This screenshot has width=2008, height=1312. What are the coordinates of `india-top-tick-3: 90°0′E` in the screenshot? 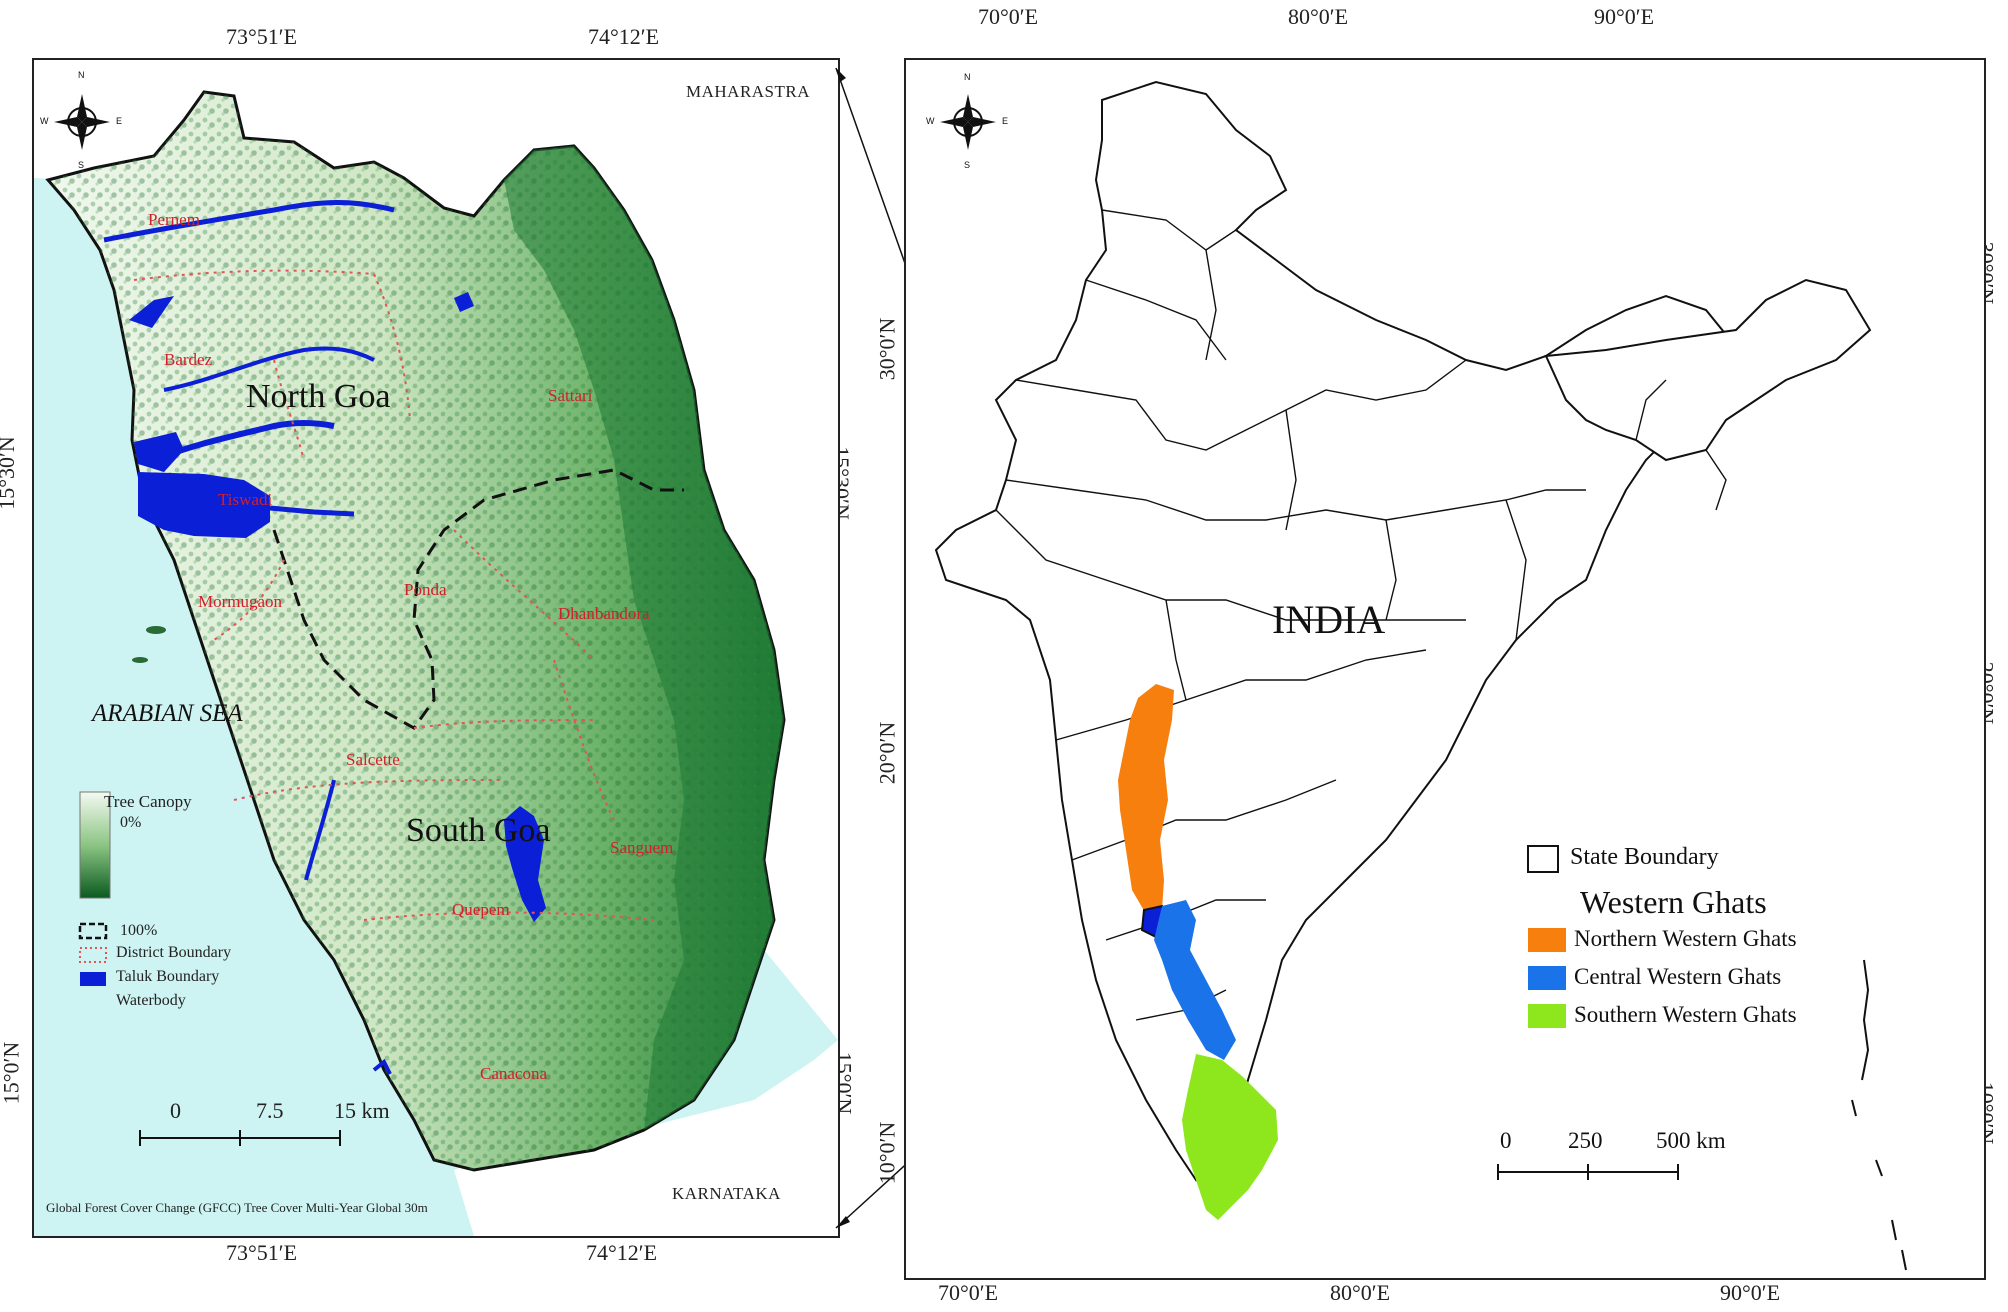 It's located at (1624, 16).